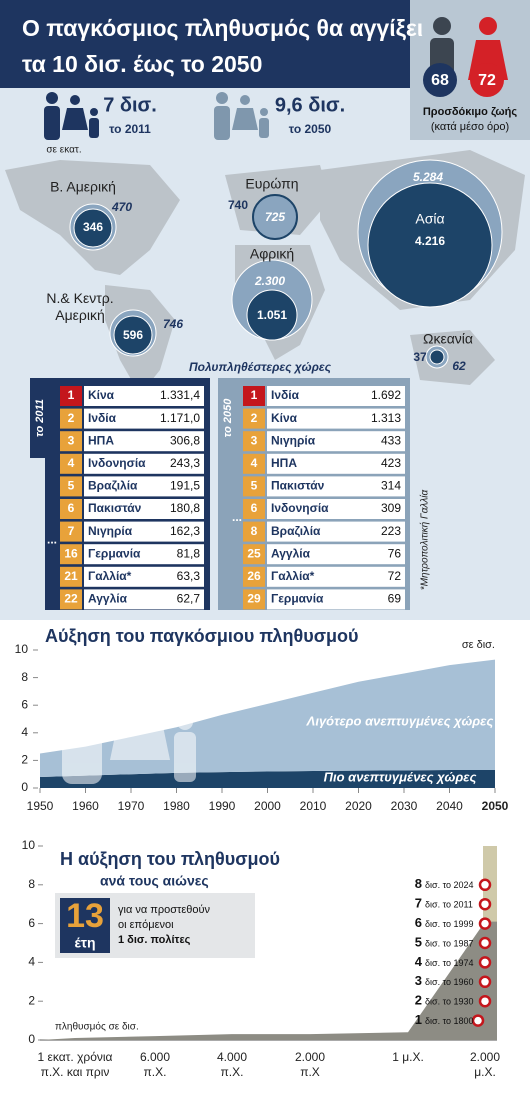  Describe the element at coordinates (391, 486) in the screenshot. I see `population: 314` at that location.